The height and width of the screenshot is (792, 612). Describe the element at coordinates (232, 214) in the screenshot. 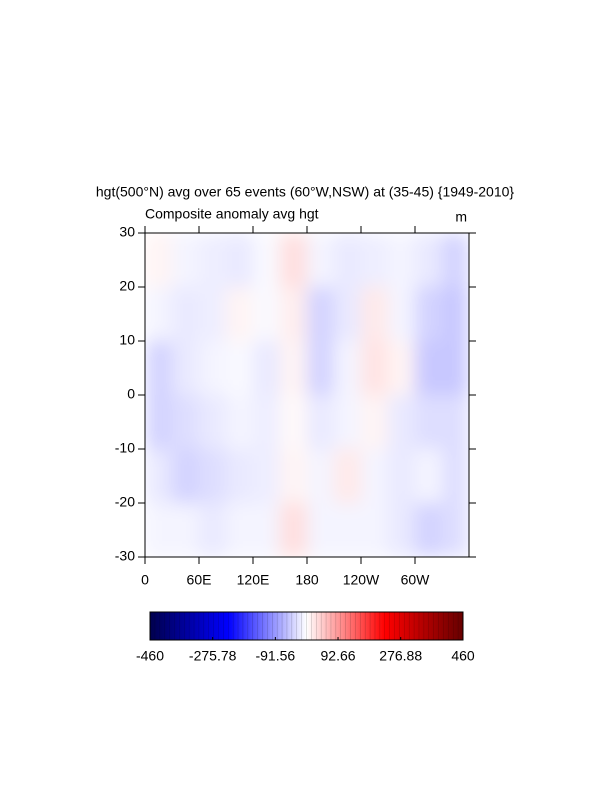

I see `subtitle: Composite anomaly avg hgt` at that location.